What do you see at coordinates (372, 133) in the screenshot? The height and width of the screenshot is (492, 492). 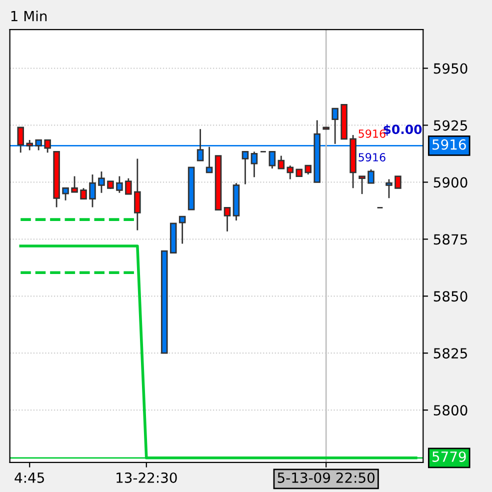 I see `annotation: 5916` at bounding box center [372, 133].